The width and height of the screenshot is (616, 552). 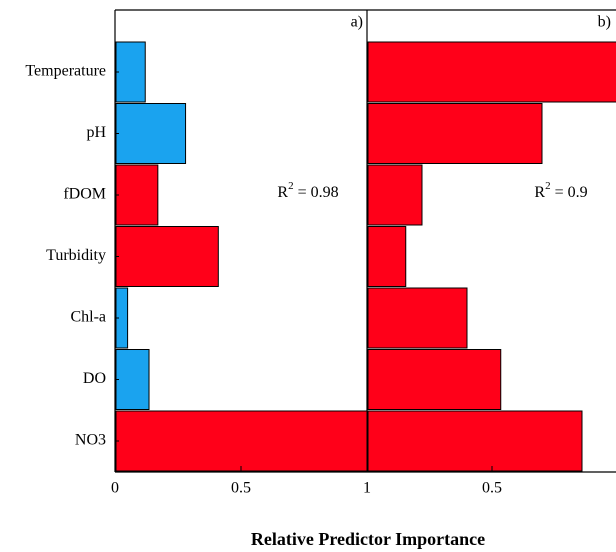 I want to click on y-tick-label: Turbidity, so click(x=76, y=255).